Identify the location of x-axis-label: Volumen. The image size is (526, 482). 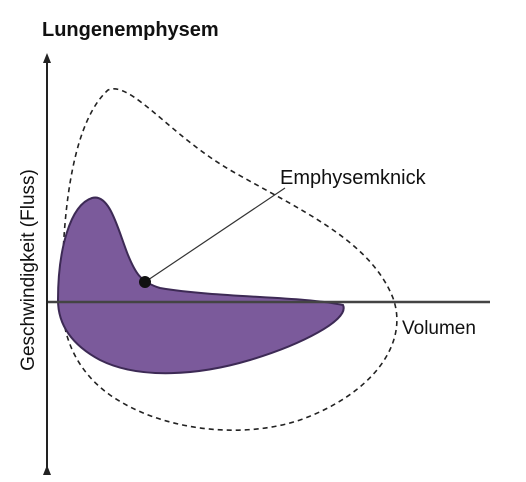
(439, 328).